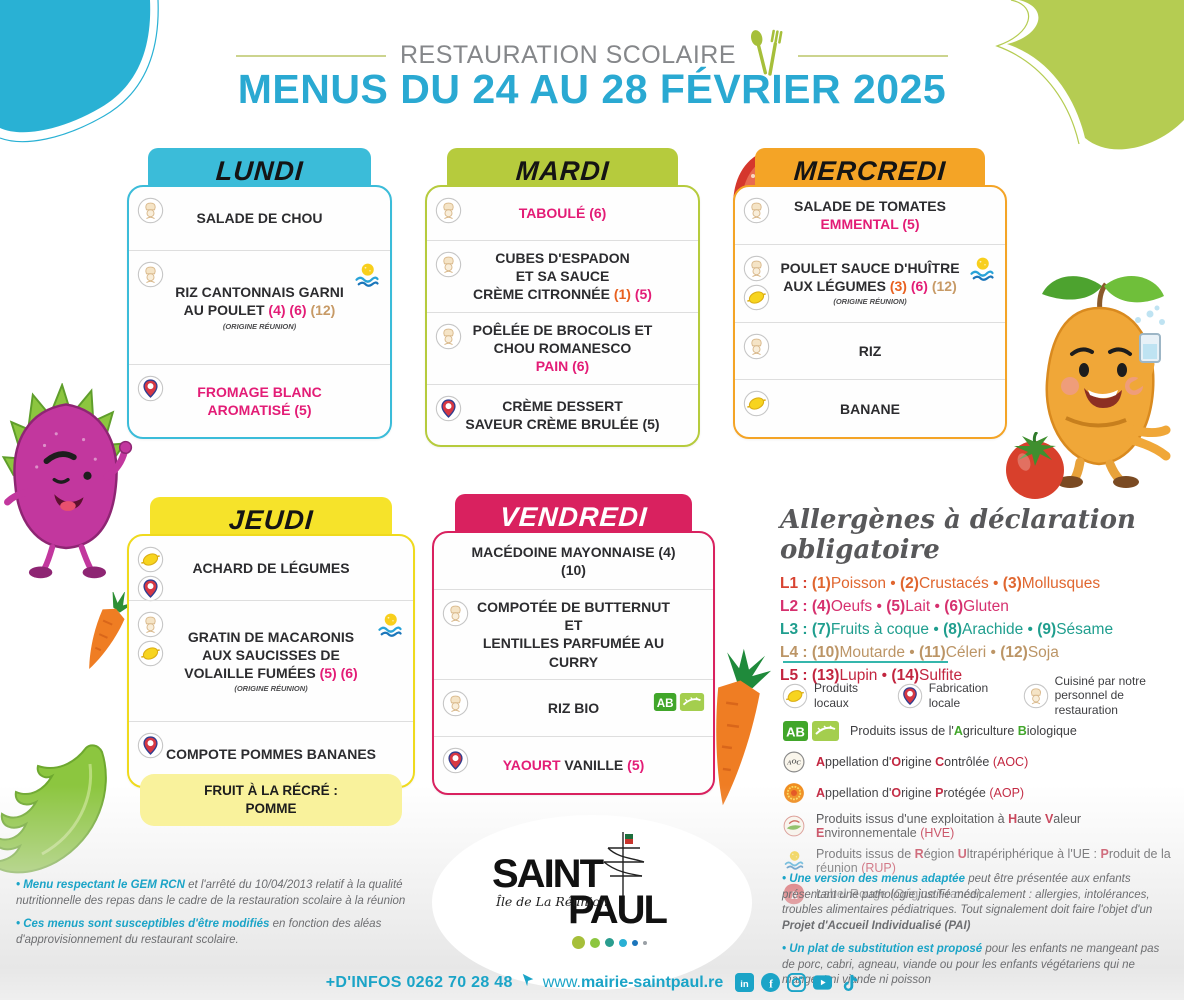  What do you see at coordinates (1099, 380) in the screenshot?
I see `mango-character` at bounding box center [1099, 380].